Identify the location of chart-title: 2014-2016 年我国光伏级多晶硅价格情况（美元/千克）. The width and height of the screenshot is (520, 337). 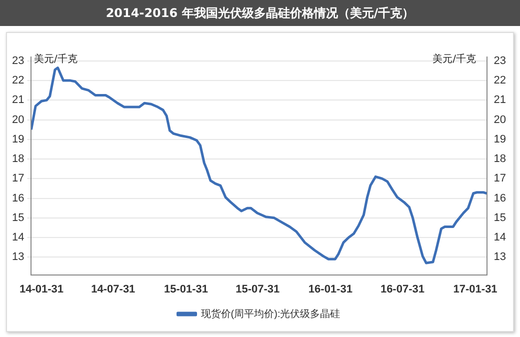
(260, 13).